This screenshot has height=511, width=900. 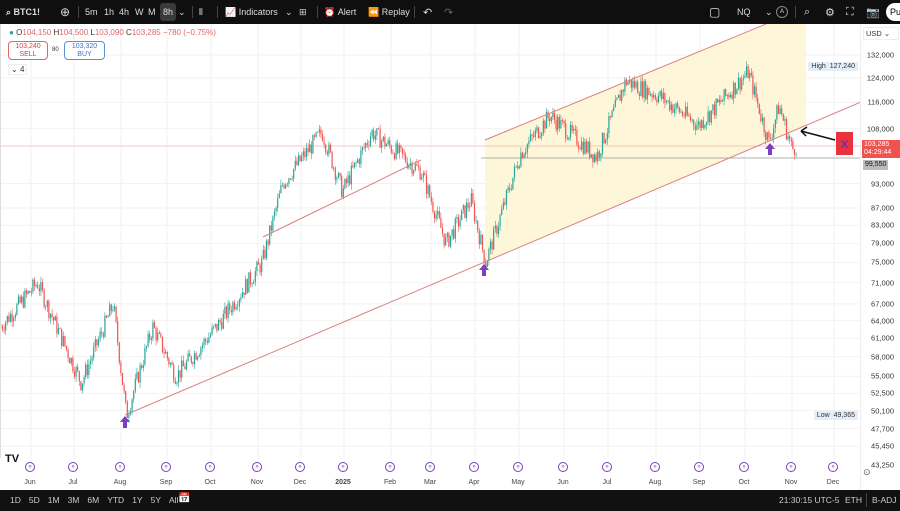 What do you see at coordinates (715, 12) in the screenshot?
I see `layout-icon: ▢` at bounding box center [715, 12].